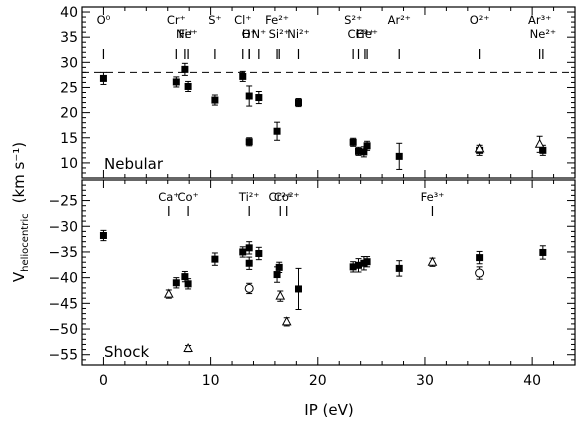 The width and height of the screenshot is (584, 424). I want to click on y-tick-label: 25, so click(69, 88).